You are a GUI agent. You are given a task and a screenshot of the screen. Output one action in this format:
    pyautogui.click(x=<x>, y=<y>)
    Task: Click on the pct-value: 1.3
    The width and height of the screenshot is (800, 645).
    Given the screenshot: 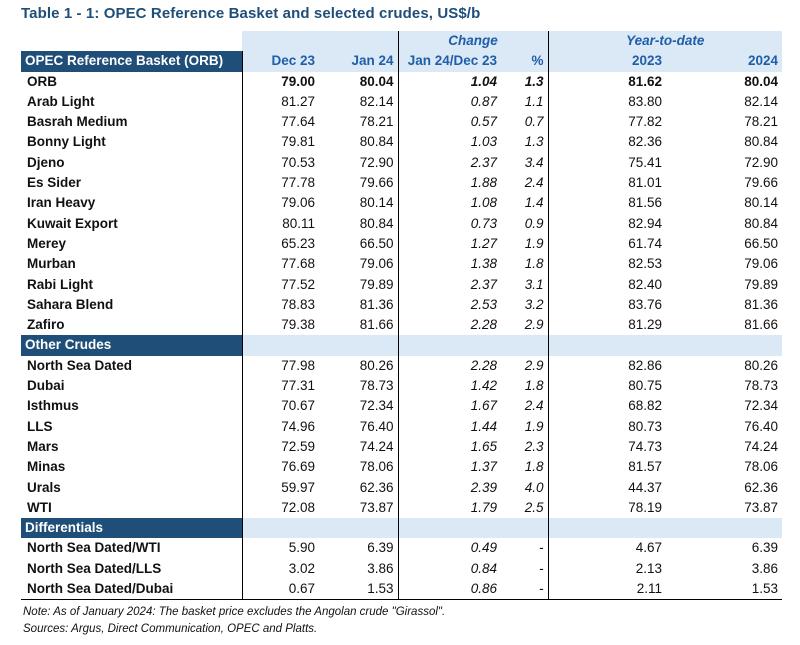 What is the action you would take?
    pyautogui.click(x=525, y=81)
    